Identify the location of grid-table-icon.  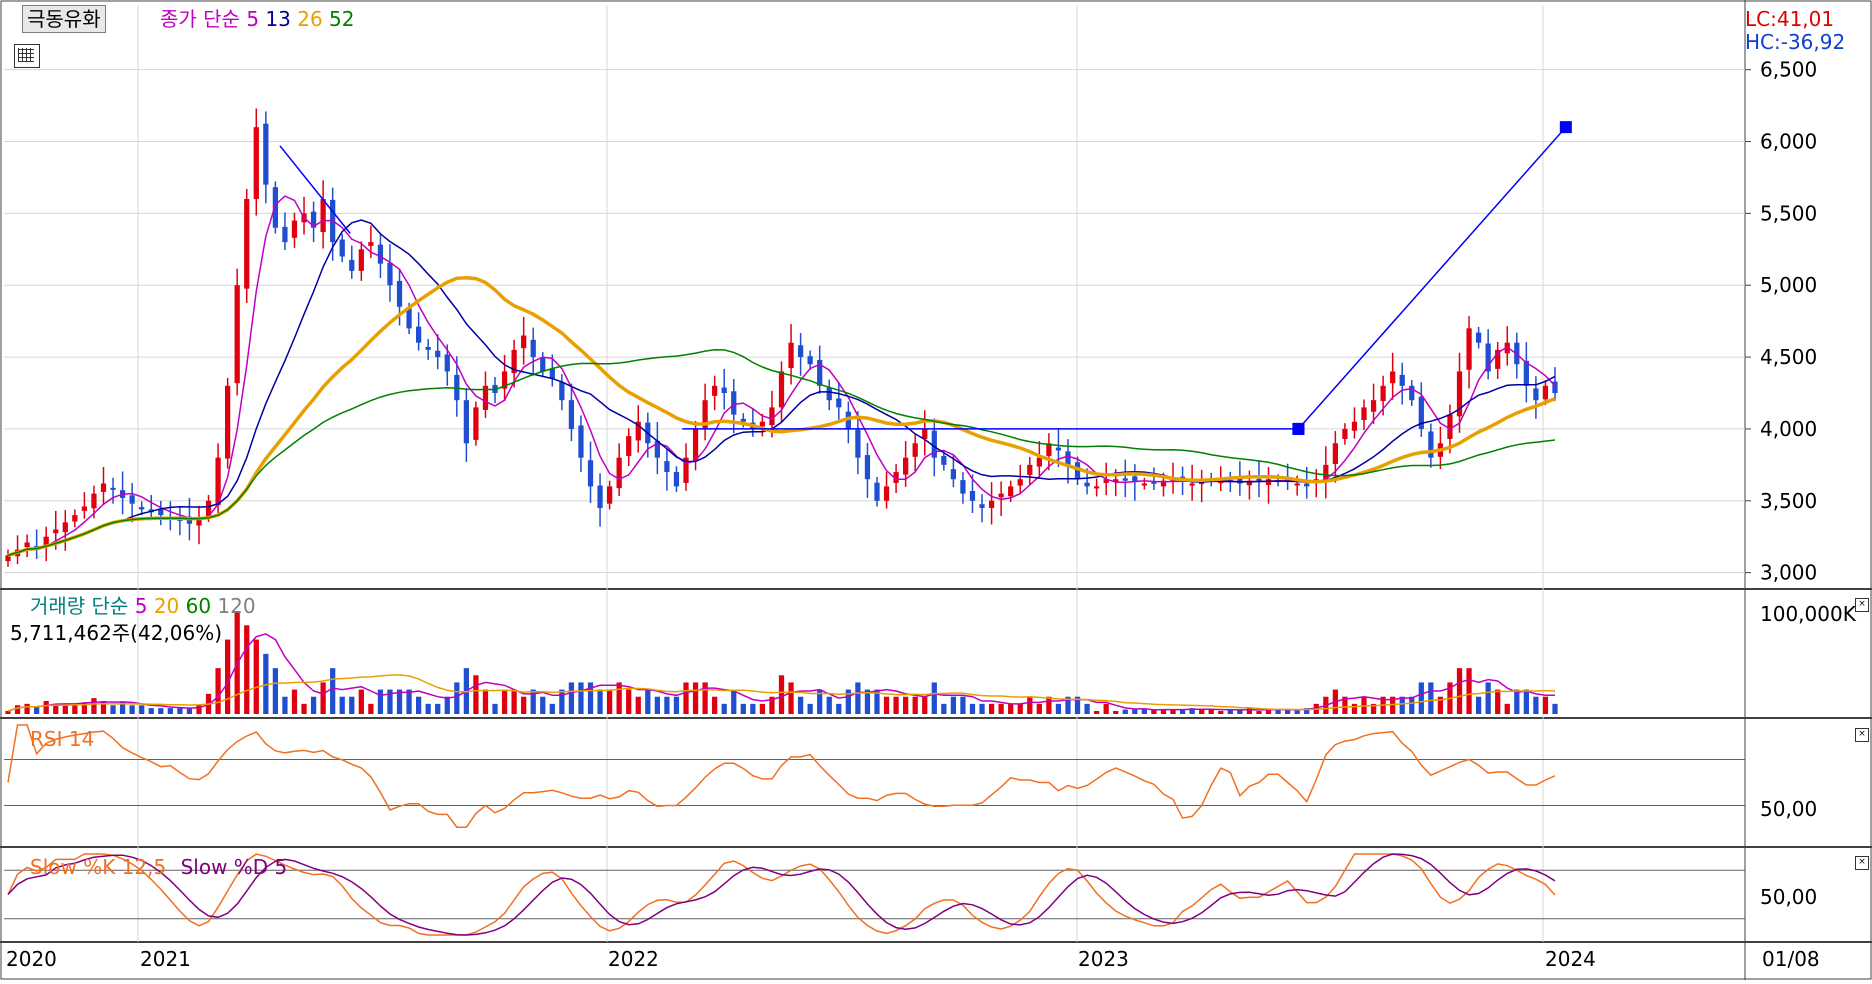
(27, 56).